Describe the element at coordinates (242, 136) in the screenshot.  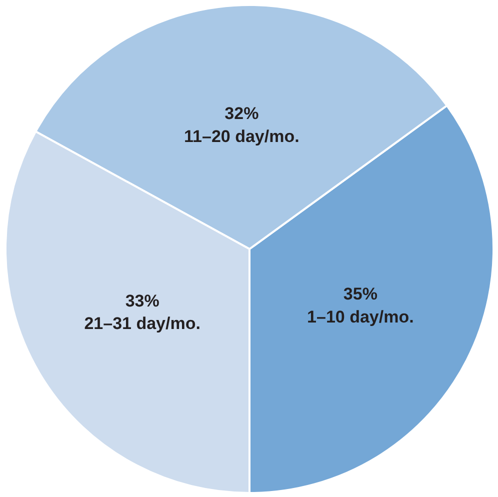
I see `slice-label: 11–20 day/mo.` at that location.